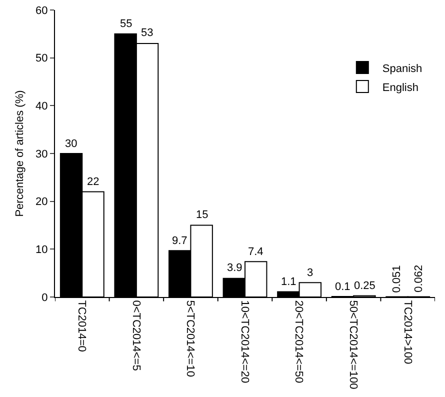  Describe the element at coordinates (42, 202) in the screenshot. I see `y-tick-label: 20` at that location.